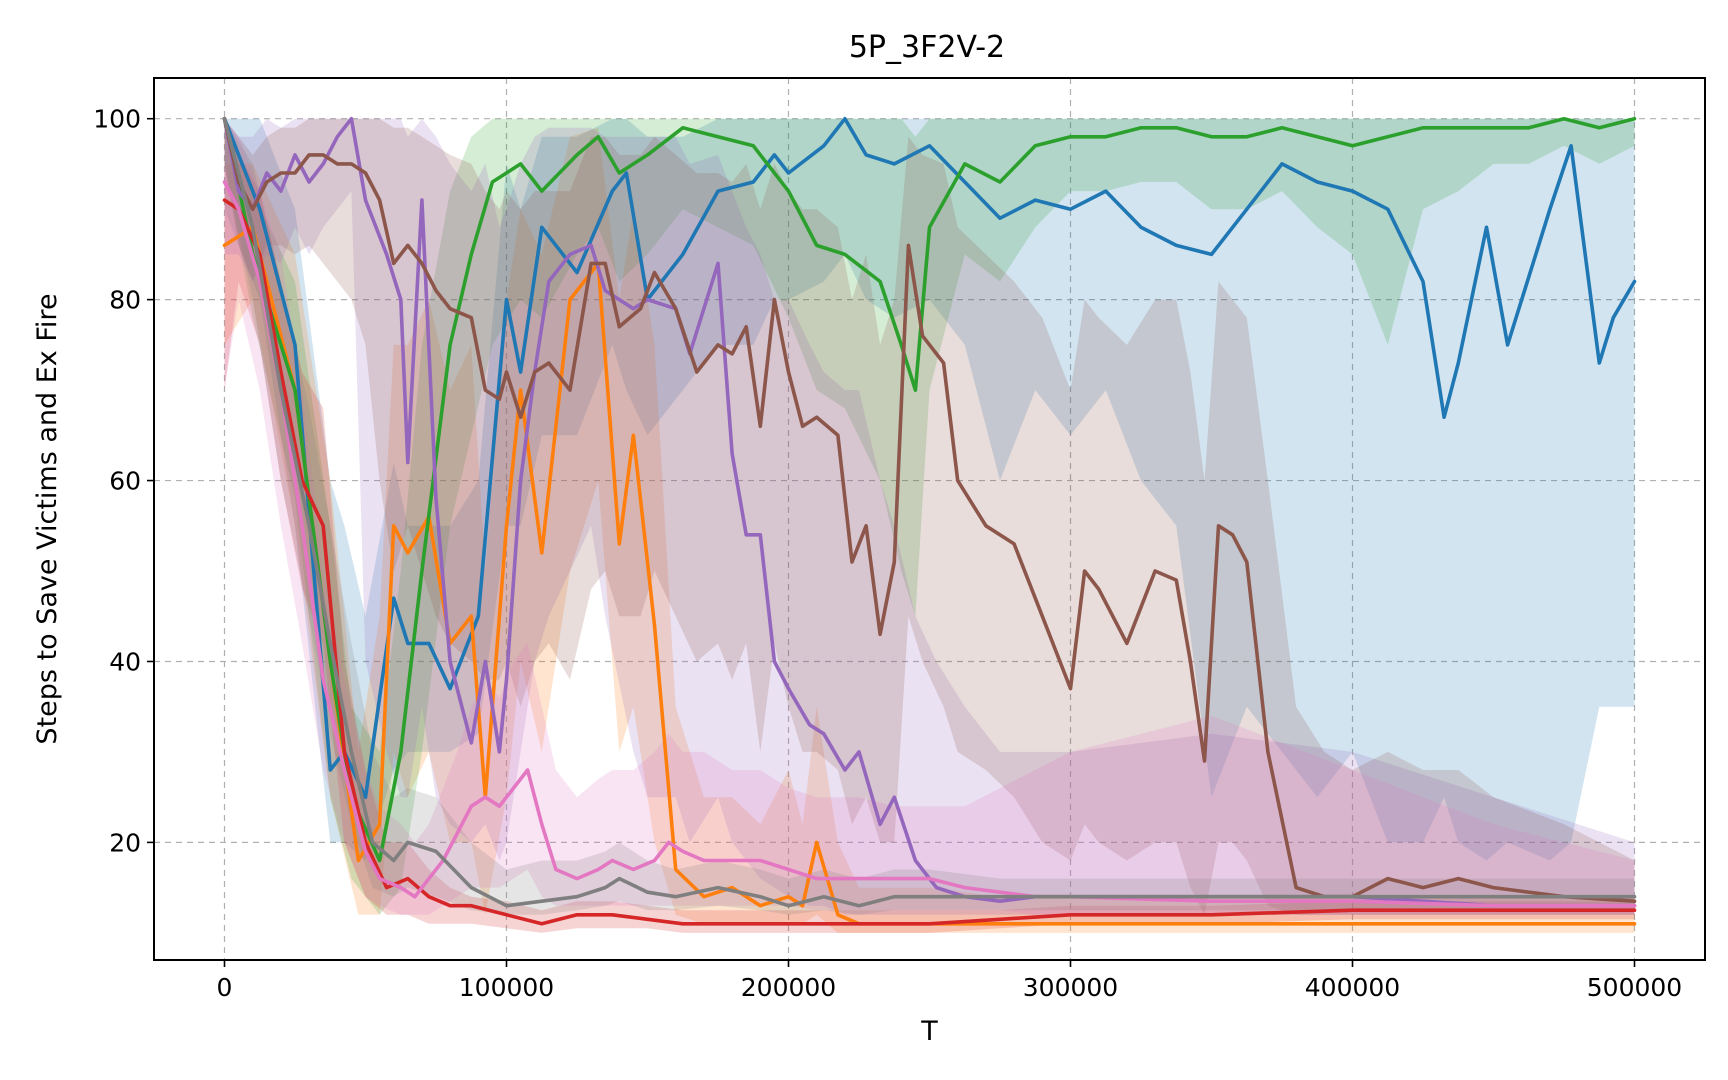 The width and height of the screenshot is (1728, 1080). Describe the element at coordinates (117, 119) in the screenshot. I see `y-tick-label: 100` at that location.